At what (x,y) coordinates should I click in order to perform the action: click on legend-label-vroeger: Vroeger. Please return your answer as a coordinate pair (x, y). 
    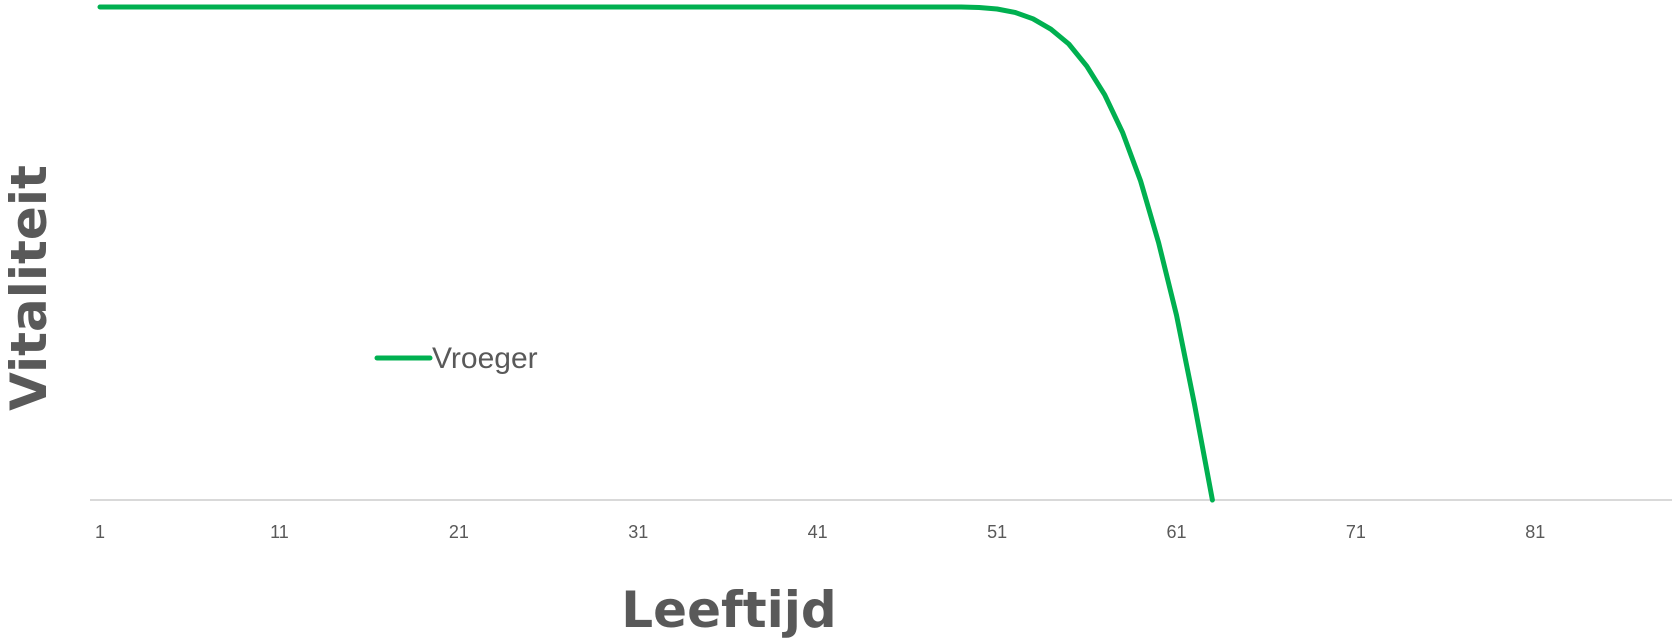
    Looking at the image, I should click on (485, 358).